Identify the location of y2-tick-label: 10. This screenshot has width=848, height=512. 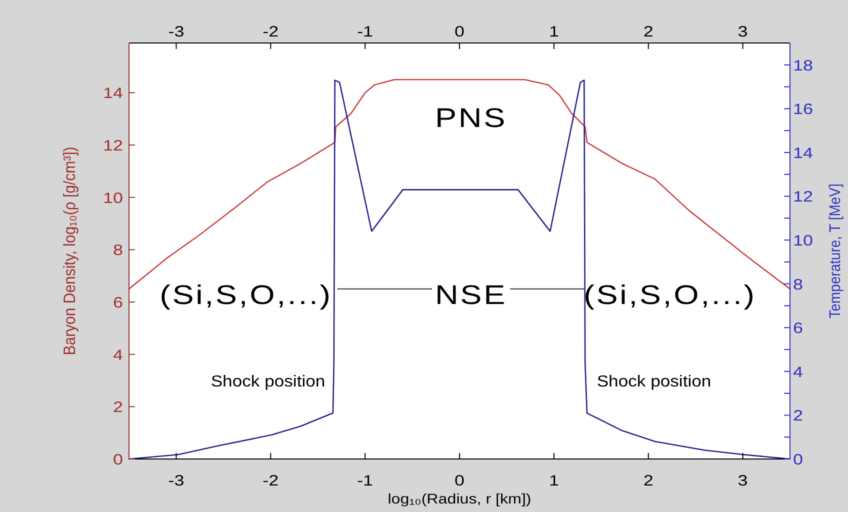
(803, 240).